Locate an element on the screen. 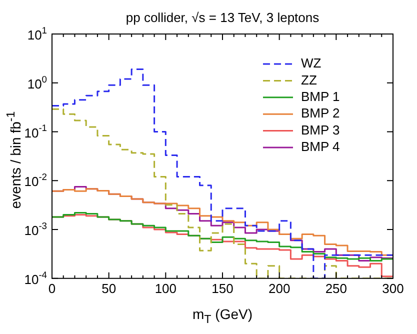 This screenshot has height=334, width=417. x-tick-label: 50 is located at coordinates (109, 288).